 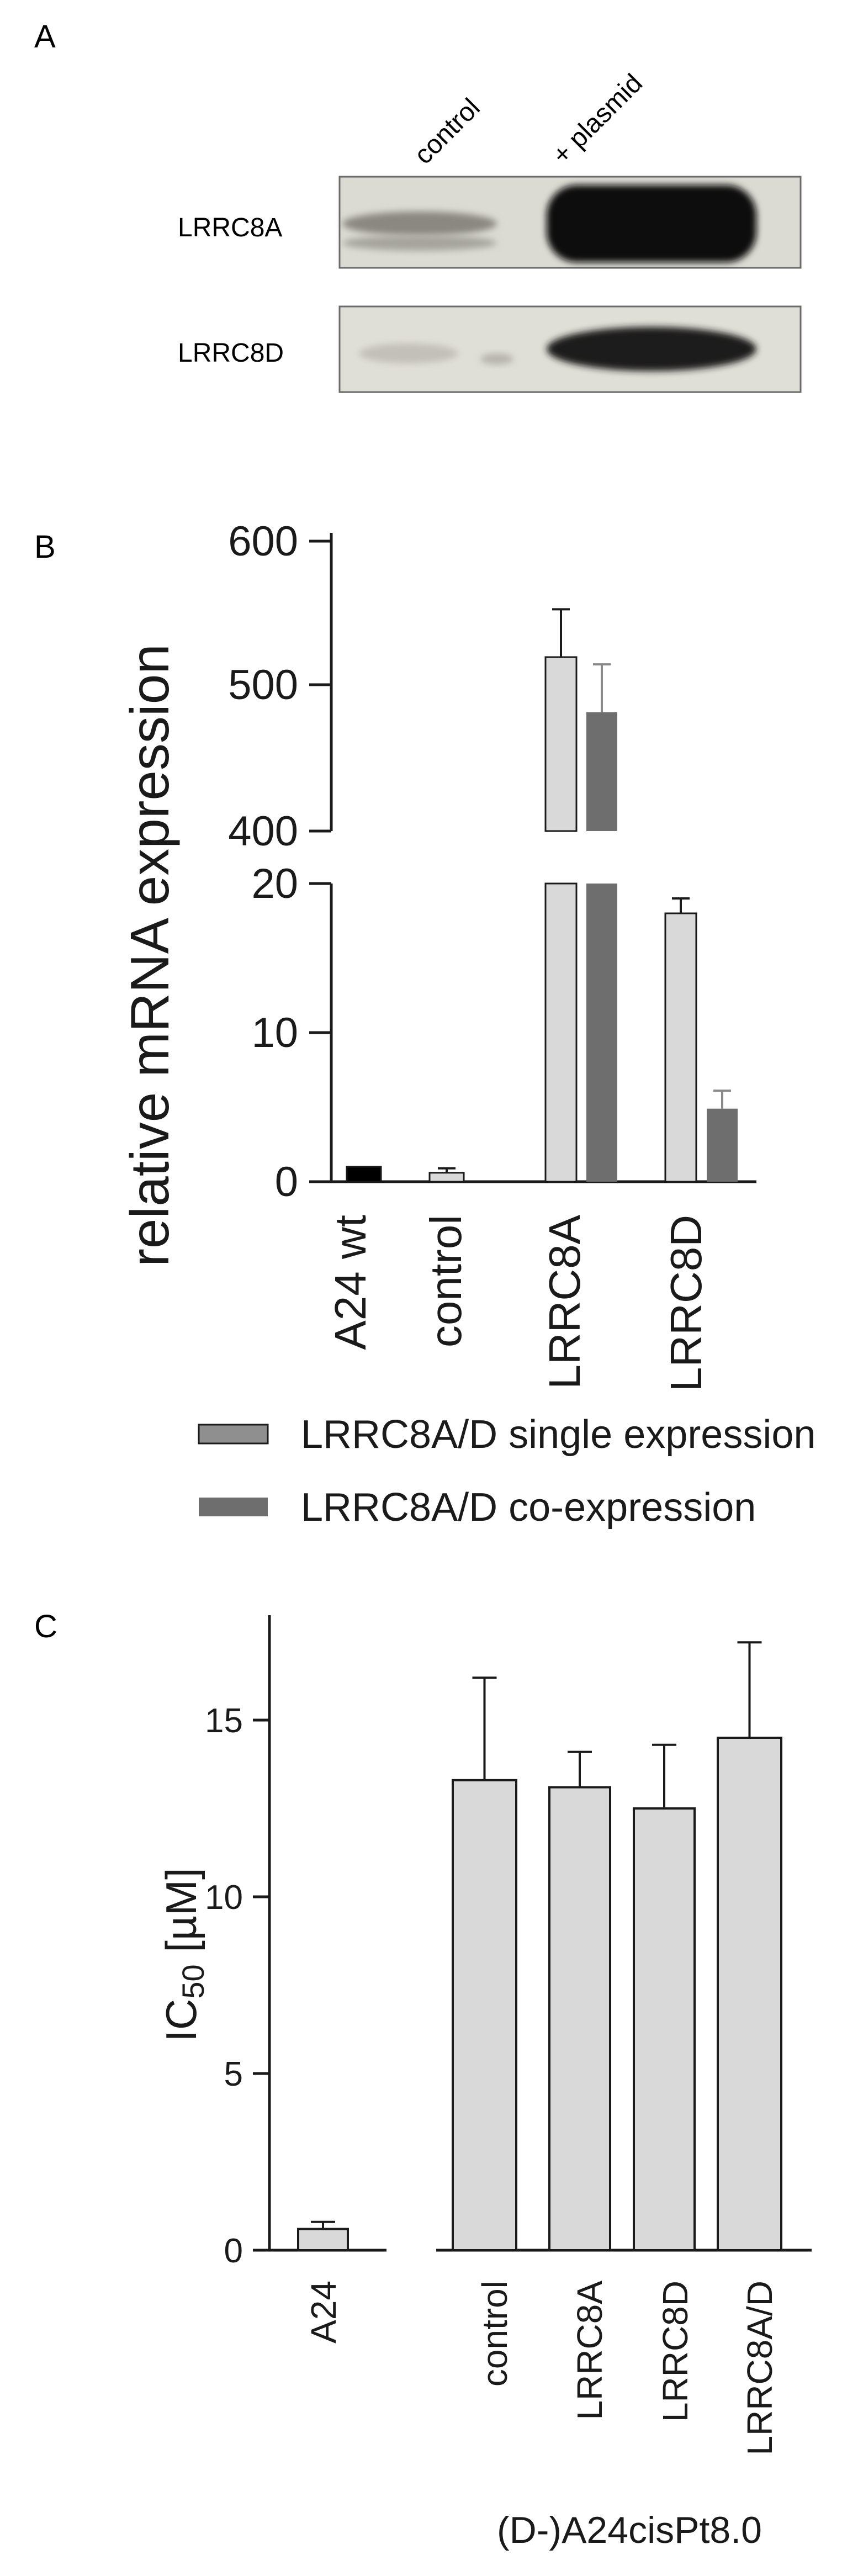 I want to click on c-ytick-label-10: 10, so click(x=224, y=1898).